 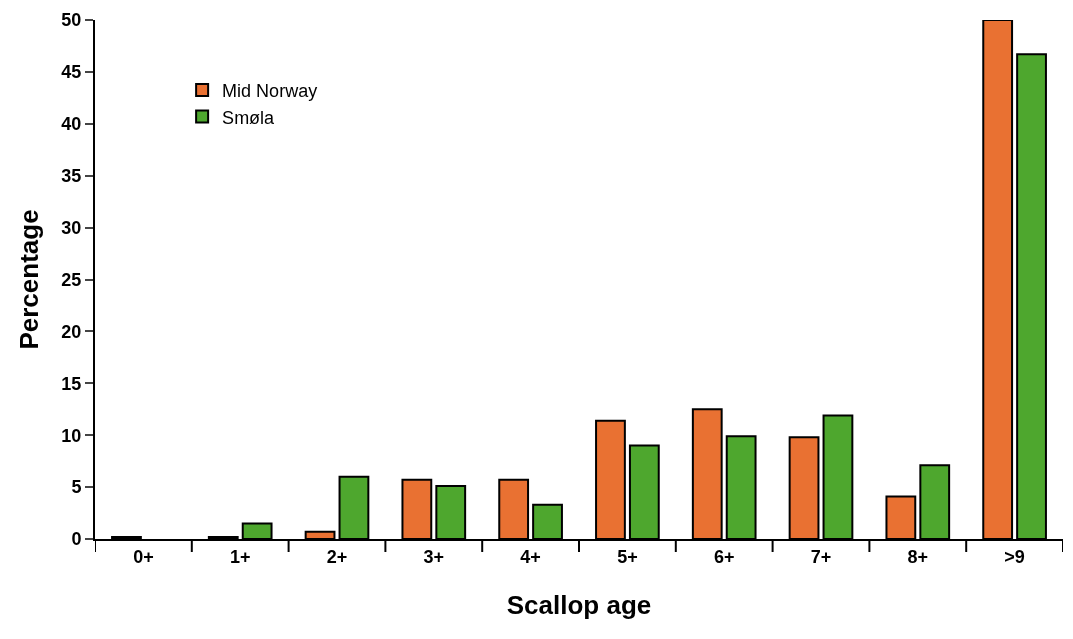 I want to click on x-tick-label: 5+, so click(x=627, y=556).